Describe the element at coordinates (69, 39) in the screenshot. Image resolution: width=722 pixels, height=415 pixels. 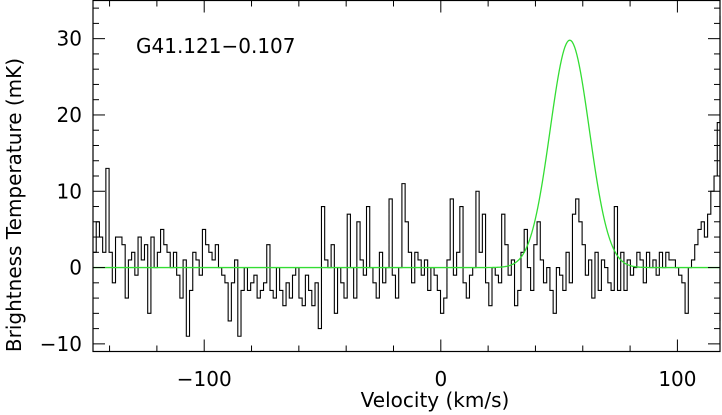
I see `y-tick-label: 30` at that location.